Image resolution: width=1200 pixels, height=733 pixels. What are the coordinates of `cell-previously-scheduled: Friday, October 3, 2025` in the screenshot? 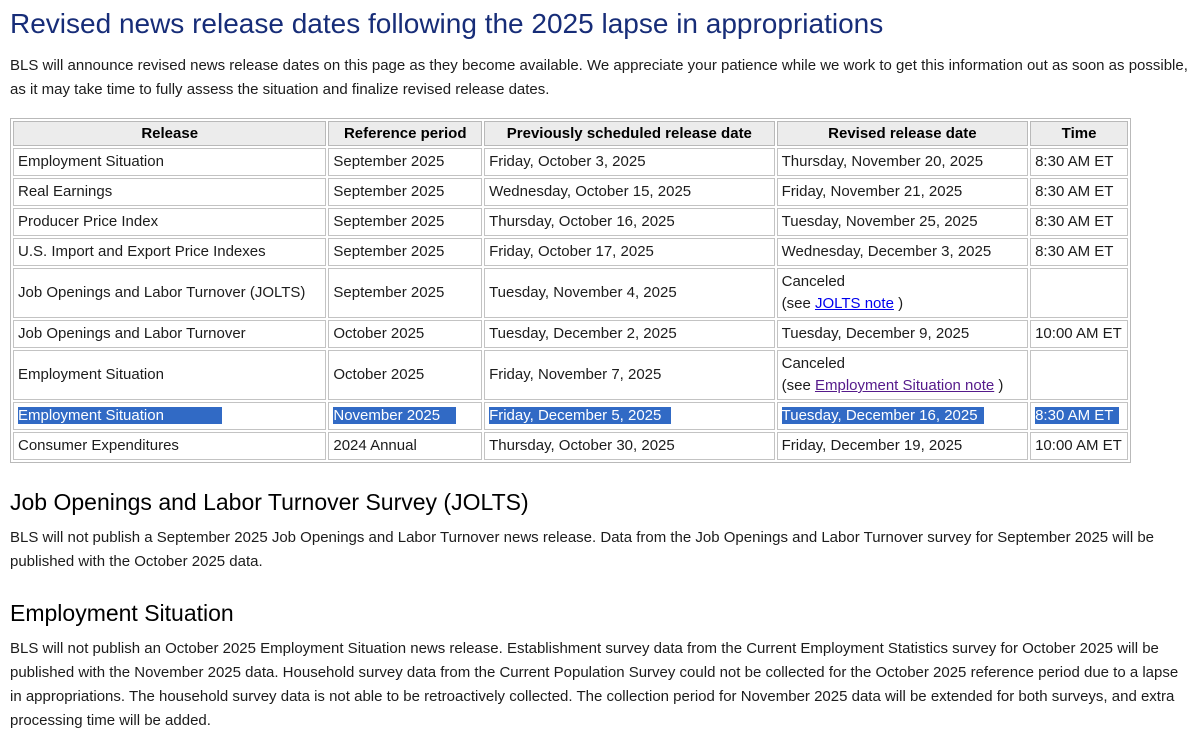 It's located at (629, 162).